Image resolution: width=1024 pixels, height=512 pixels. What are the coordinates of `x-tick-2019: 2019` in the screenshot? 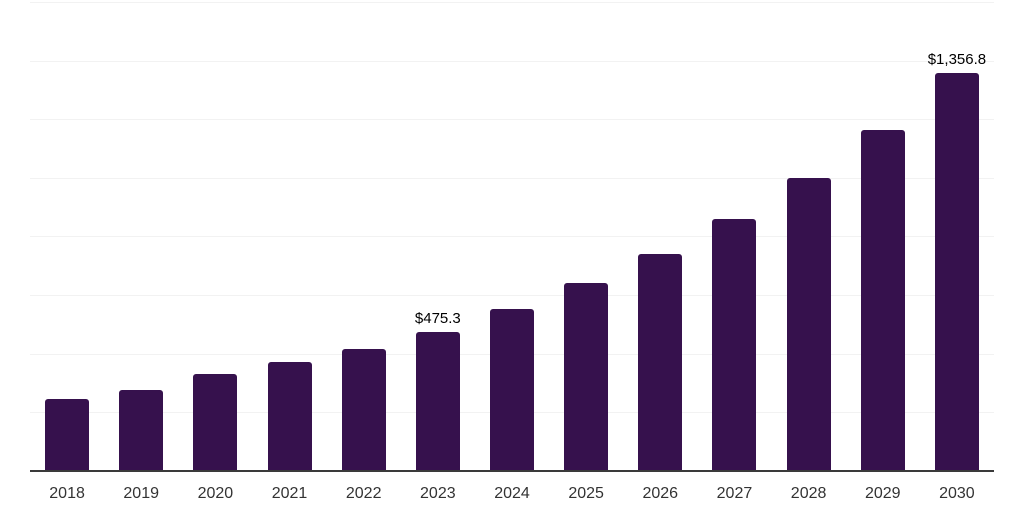 It's located at (141, 493).